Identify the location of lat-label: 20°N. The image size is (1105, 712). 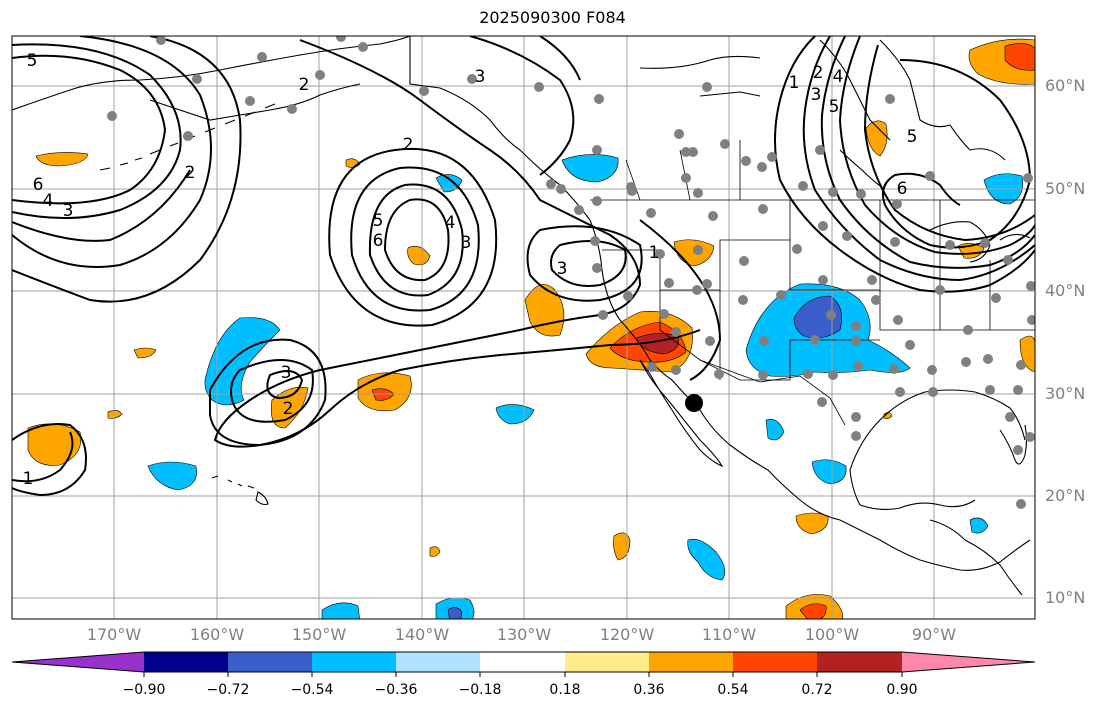
(1065, 495).